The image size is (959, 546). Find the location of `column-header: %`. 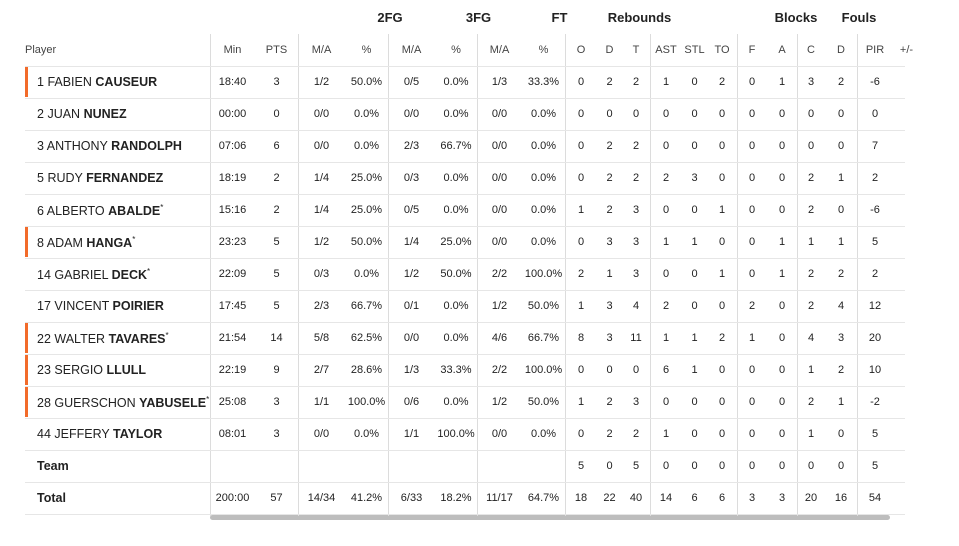

column-header: % is located at coordinates (456, 50).